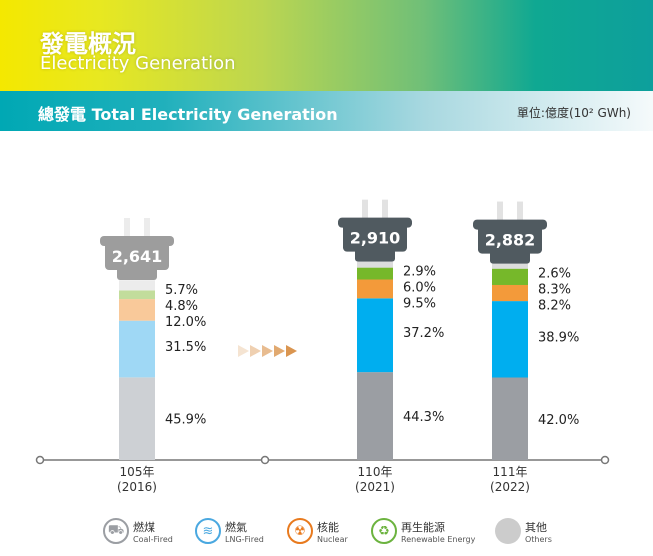 The height and width of the screenshot is (556, 653). Describe the element at coordinates (419, 288) in the screenshot. I see `data-label: 6.0%` at that location.